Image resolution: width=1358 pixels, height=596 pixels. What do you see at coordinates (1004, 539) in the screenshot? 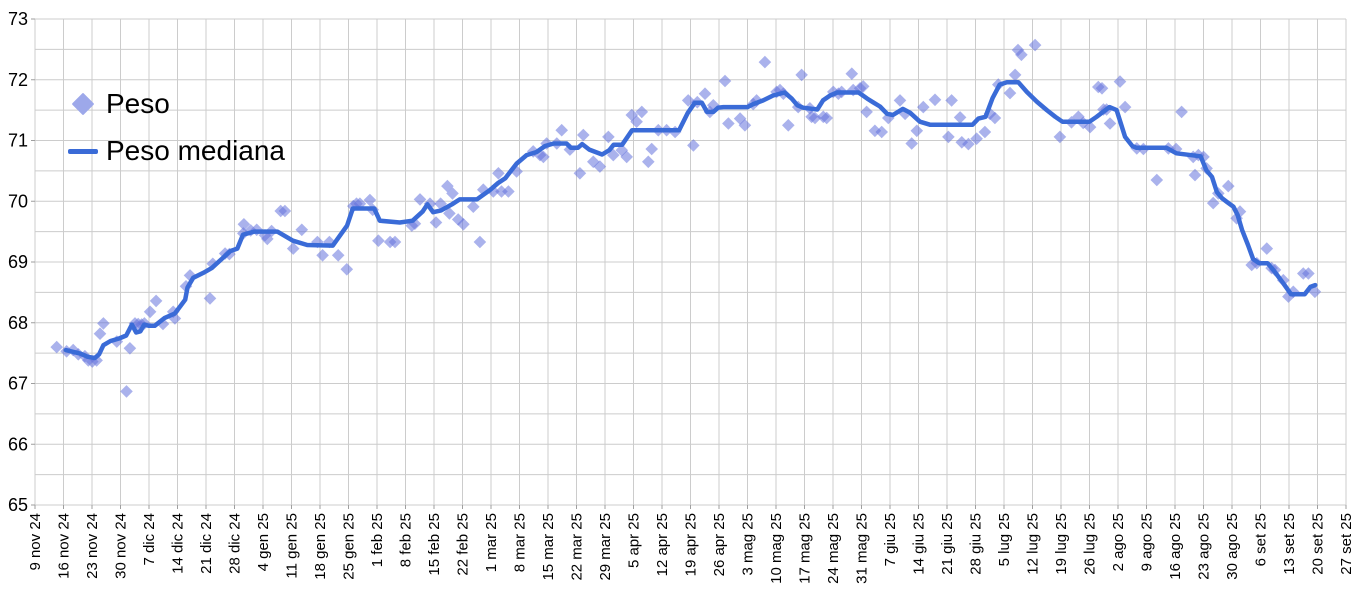
I see `x-tick-label: 5 lug 25` at bounding box center [1004, 539].